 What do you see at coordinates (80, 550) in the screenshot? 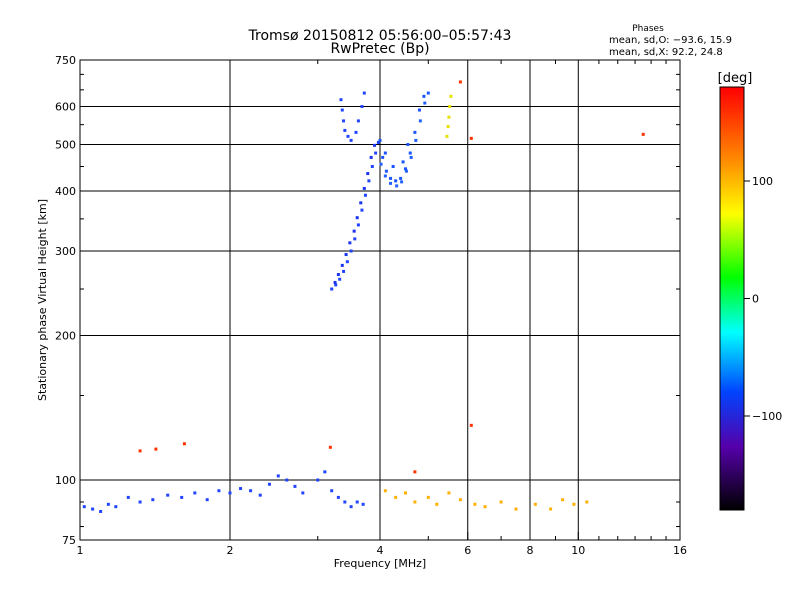
I see `x-tick-label: 1` at bounding box center [80, 550].